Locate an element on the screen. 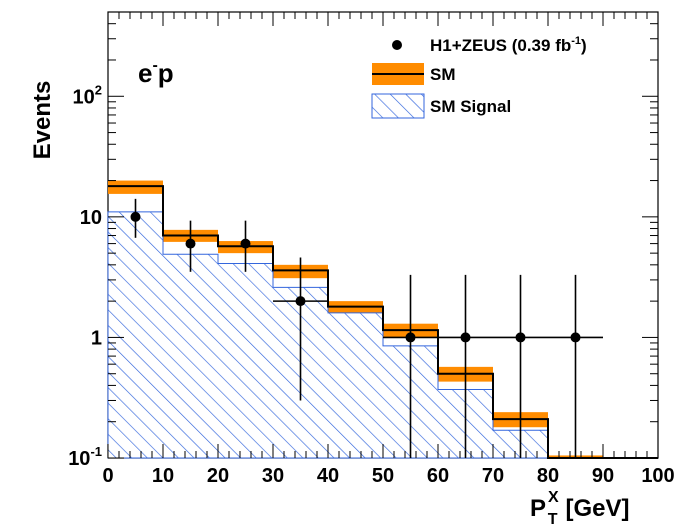 The image size is (688, 531). y-tick-label-exp: -1 is located at coordinates (96, 451).